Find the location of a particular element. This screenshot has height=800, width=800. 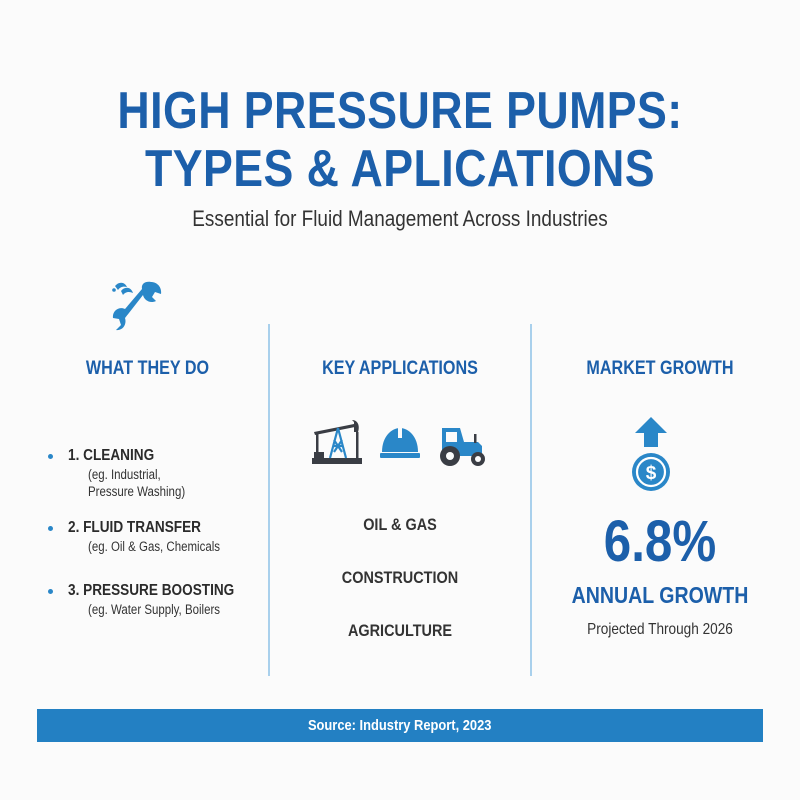

item-title: 2. FLUID TRANSFER is located at coordinates (134, 527).